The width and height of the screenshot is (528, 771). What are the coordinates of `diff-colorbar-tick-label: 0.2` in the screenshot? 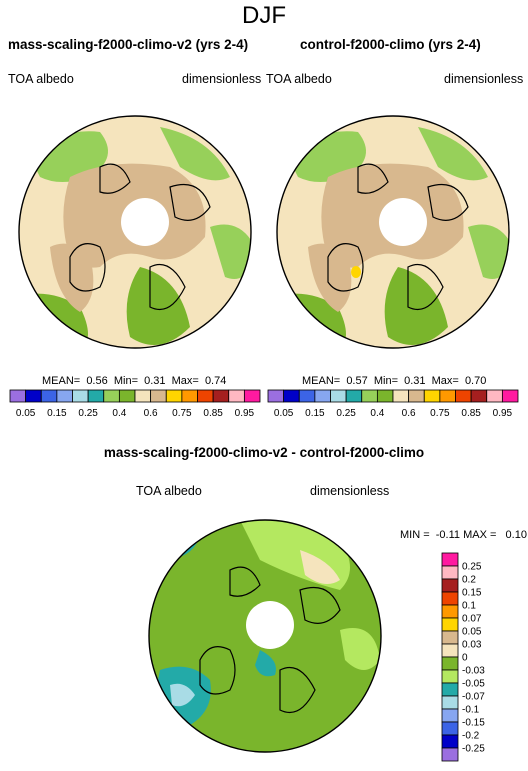 It's located at (469, 580).